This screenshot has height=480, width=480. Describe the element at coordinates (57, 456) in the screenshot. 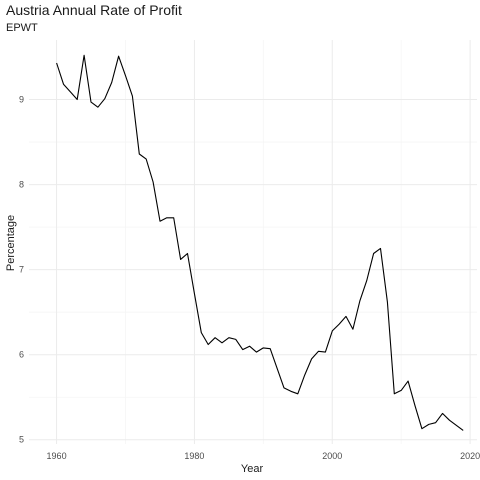

I see `x-tick-label: 1960` at that location.